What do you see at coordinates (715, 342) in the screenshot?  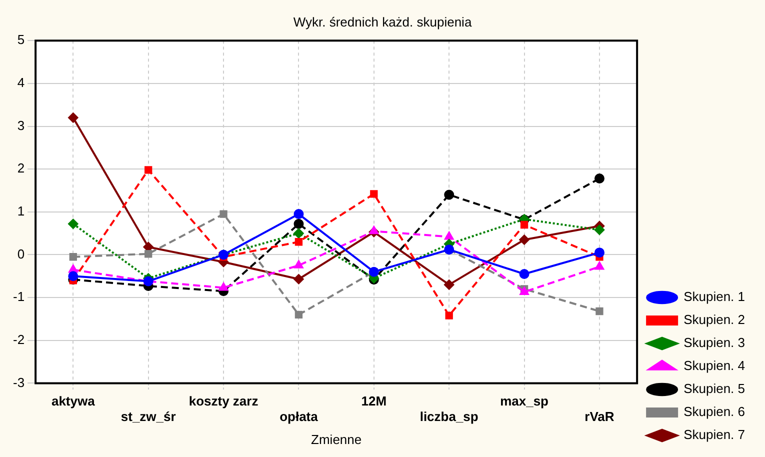 I see `legend-label: Skupien. 3` at bounding box center [715, 342].